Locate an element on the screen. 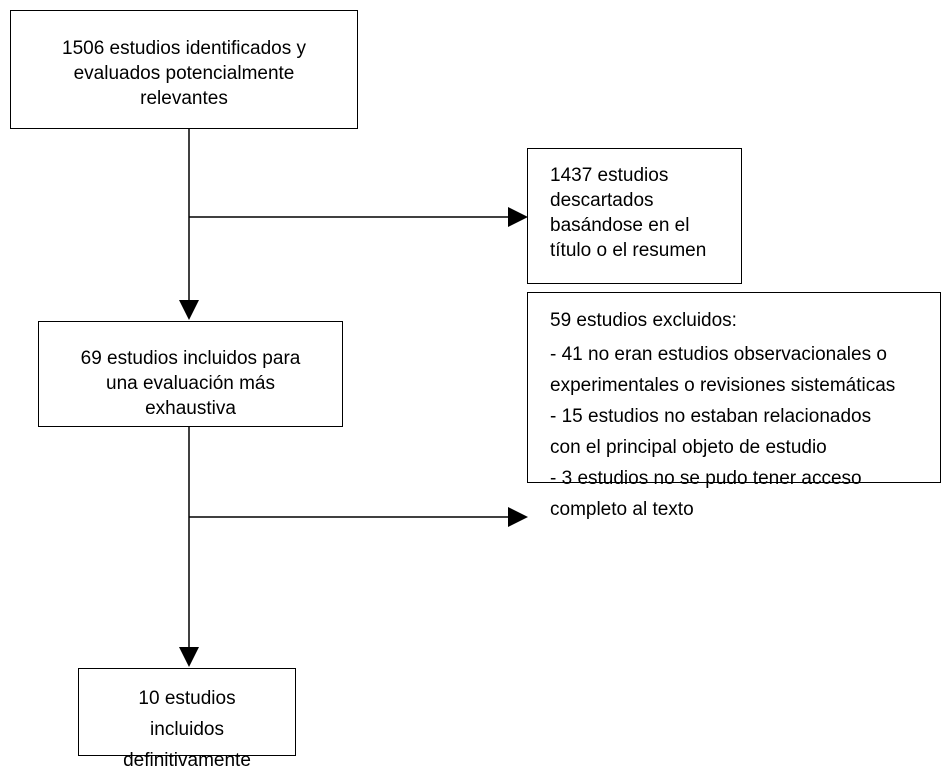 This screenshot has height=776, width=942. box-text-line: incluidos is located at coordinates (187, 729).